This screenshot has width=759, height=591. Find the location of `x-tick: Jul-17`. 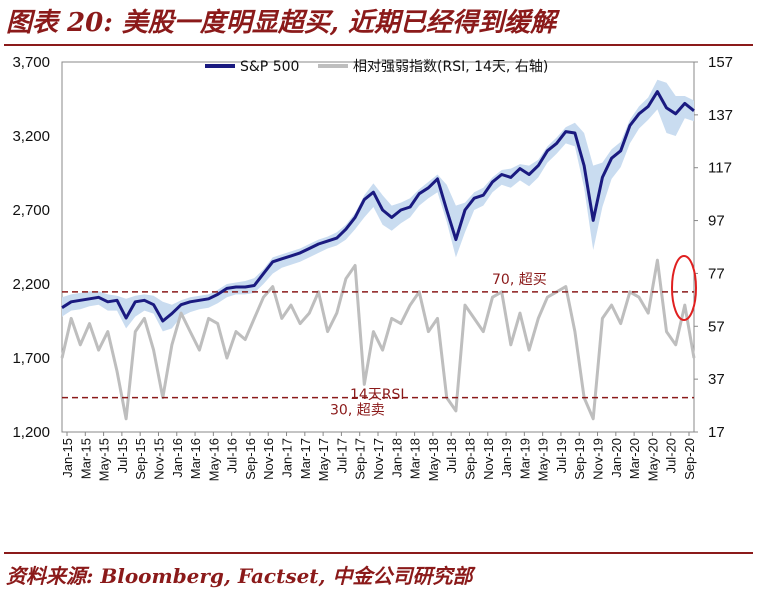

x-tick: Jul-17 is located at coordinates (341, 455).